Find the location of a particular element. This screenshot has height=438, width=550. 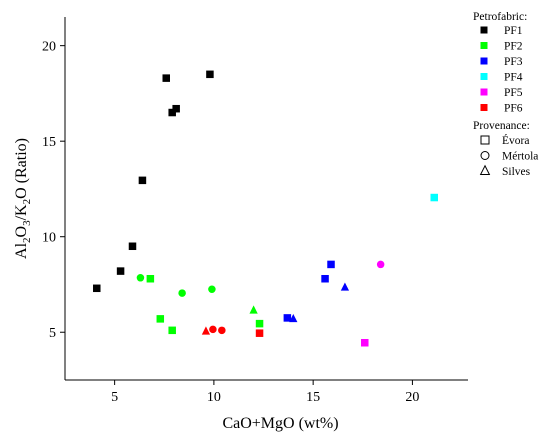

data-point-pf5-circle is located at coordinates (380, 264).